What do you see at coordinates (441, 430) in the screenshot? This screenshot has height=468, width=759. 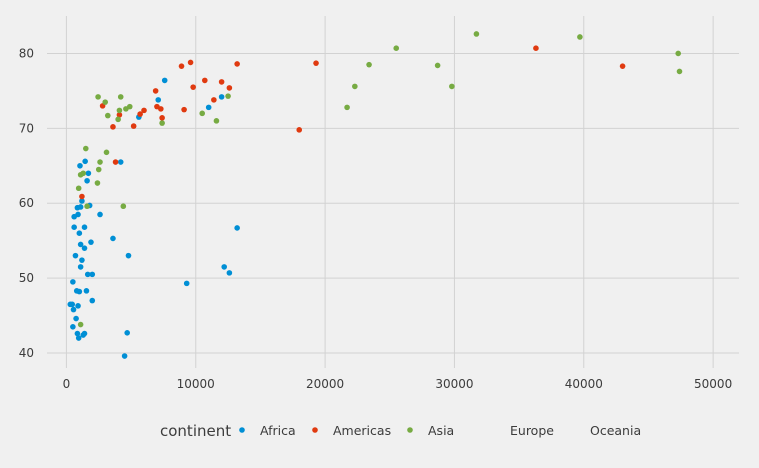 I see `legend-label: Asia` at bounding box center [441, 430].